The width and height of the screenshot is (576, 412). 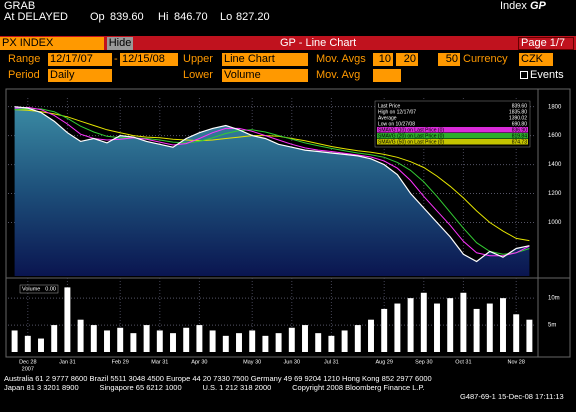 What do you see at coordinates (520, 130) in the screenshot?
I see `legend-value: 836.90` at bounding box center [520, 130].